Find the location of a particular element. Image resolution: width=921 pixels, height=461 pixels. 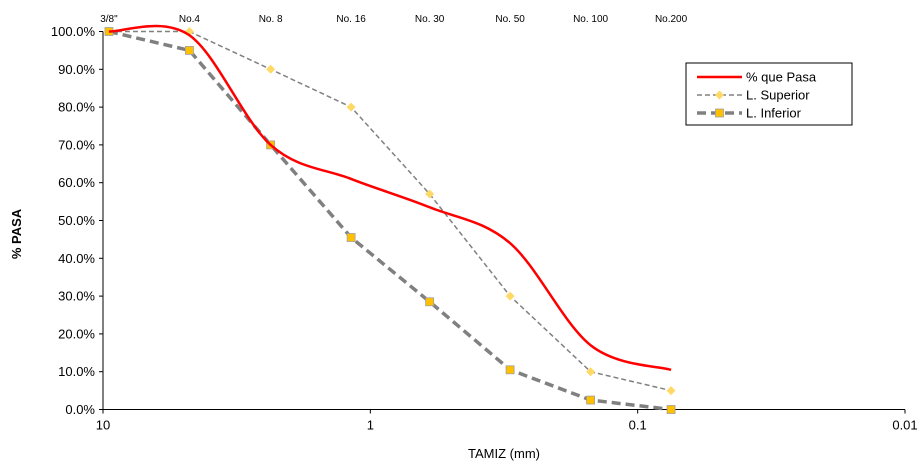

legend-label: L. Inferior is located at coordinates (774, 113).